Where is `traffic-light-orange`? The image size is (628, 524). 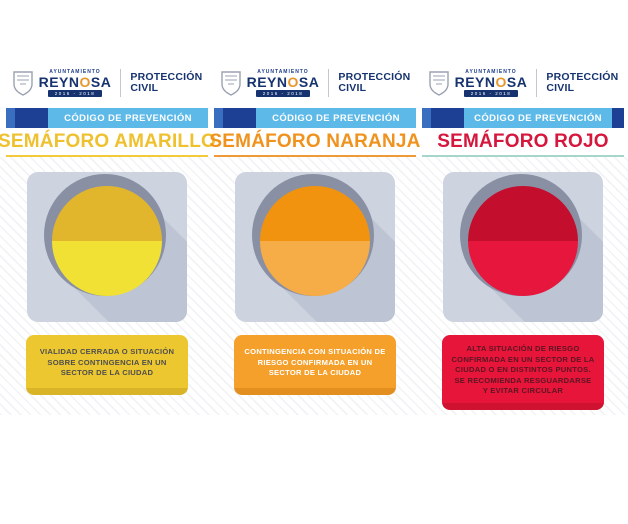
traffic-light-orange is located at coordinates (315, 247).